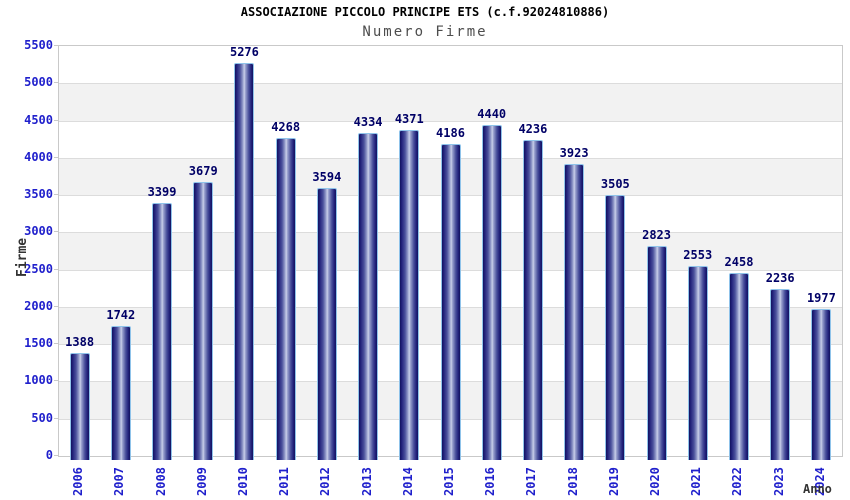 The height and width of the screenshot is (500, 850). What do you see at coordinates (38, 380) in the screenshot?
I see `y-tick-label: 1000` at bounding box center [38, 380].